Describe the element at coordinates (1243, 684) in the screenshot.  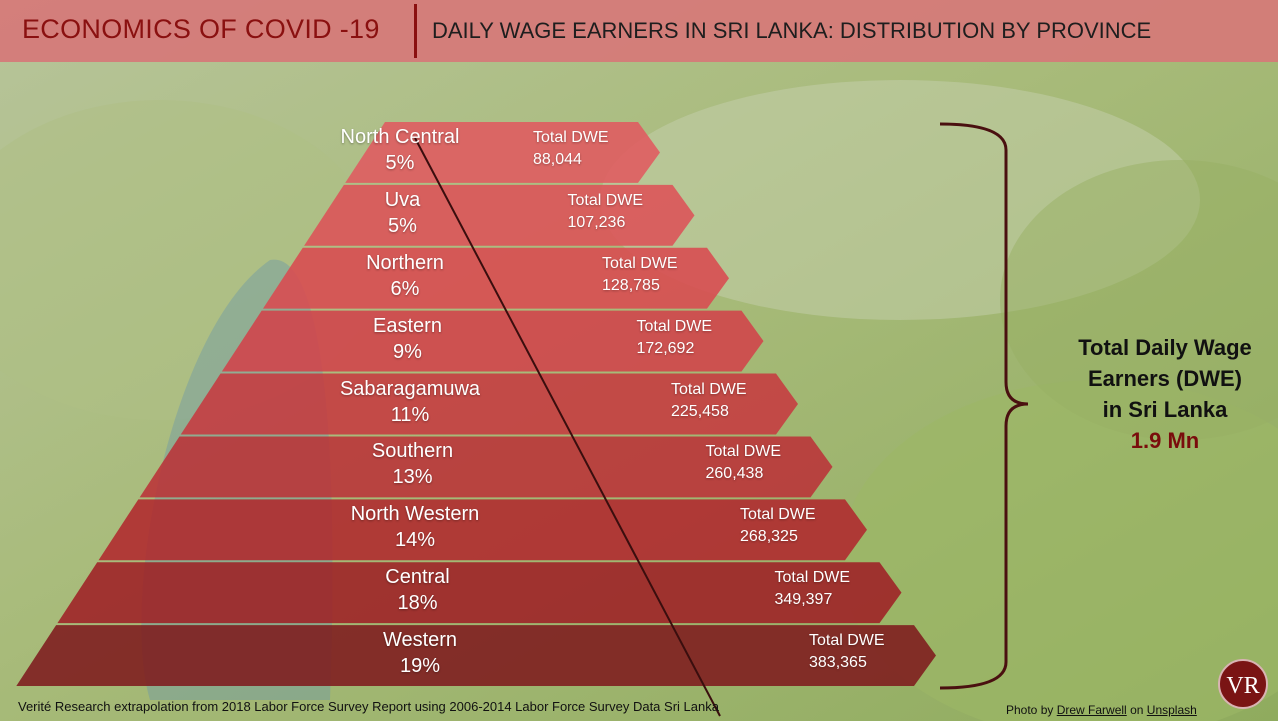
I see `verite-logo: VR` at that location.